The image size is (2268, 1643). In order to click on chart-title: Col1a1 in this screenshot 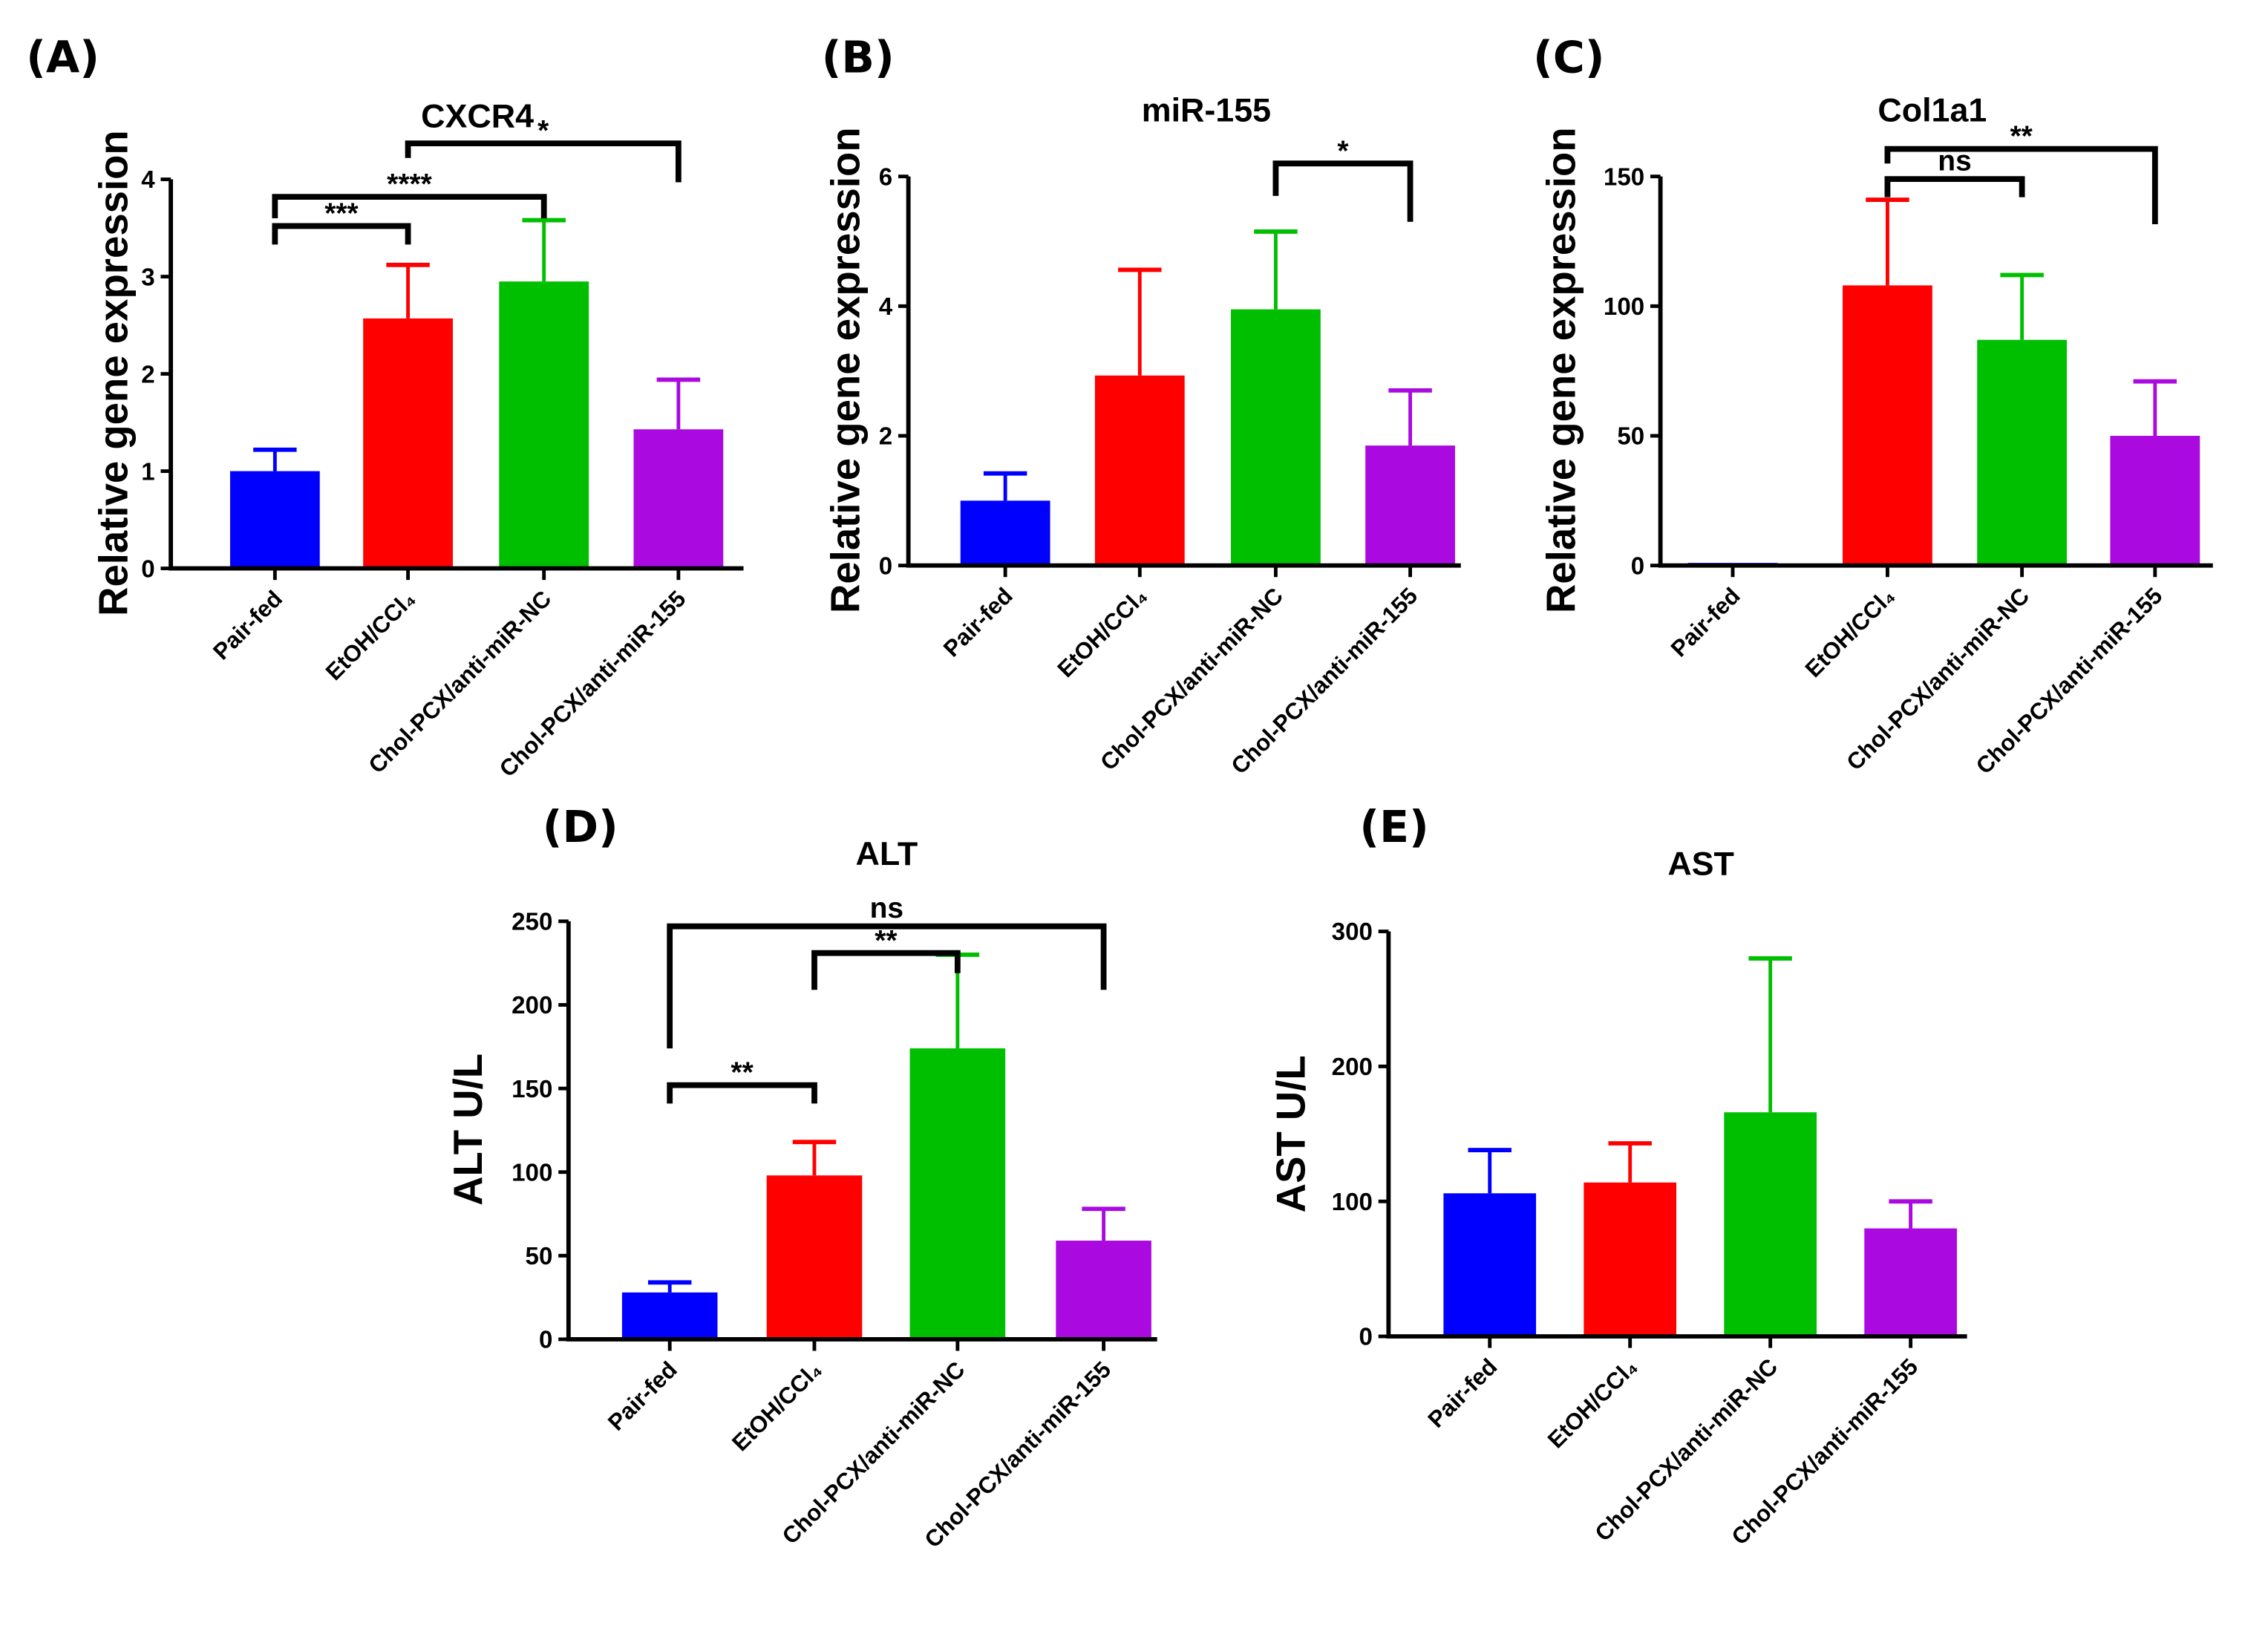, I will do `click(1932, 110)`.